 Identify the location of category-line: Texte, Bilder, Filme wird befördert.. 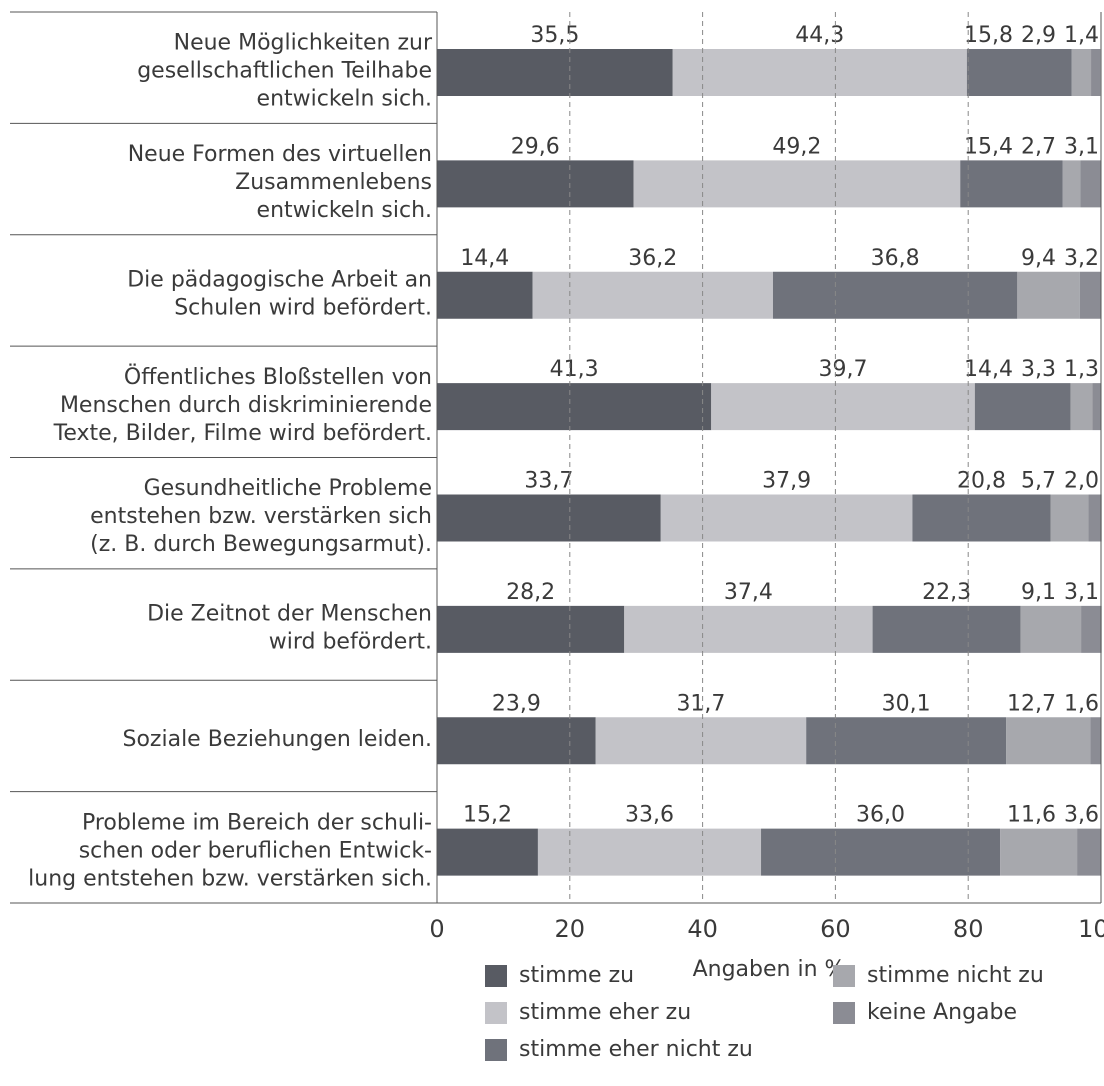
(242, 433).